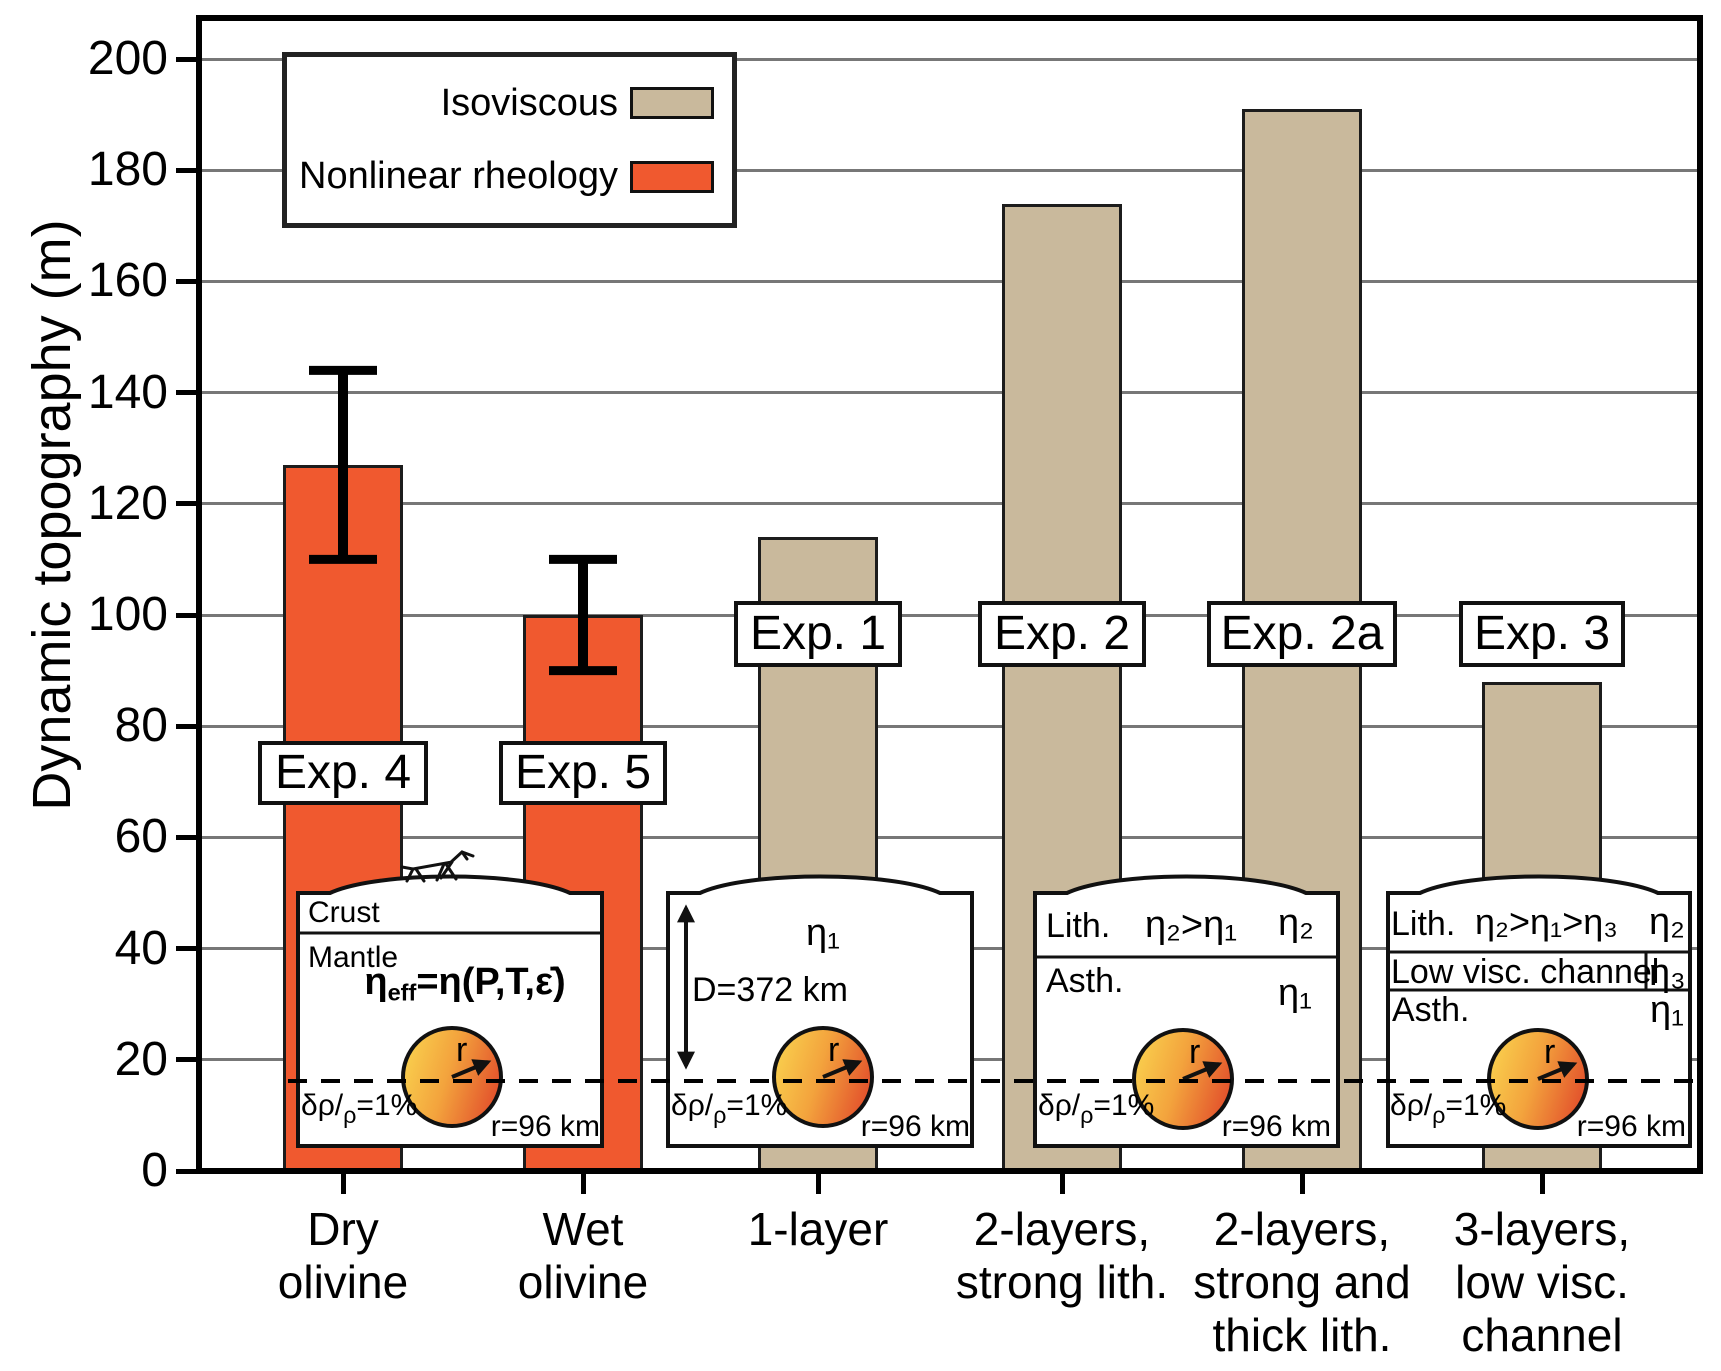  Describe the element at coordinates (1542, 1282) in the screenshot. I see `x-axis-category-label: 3-layers, low visc. channel` at that location.